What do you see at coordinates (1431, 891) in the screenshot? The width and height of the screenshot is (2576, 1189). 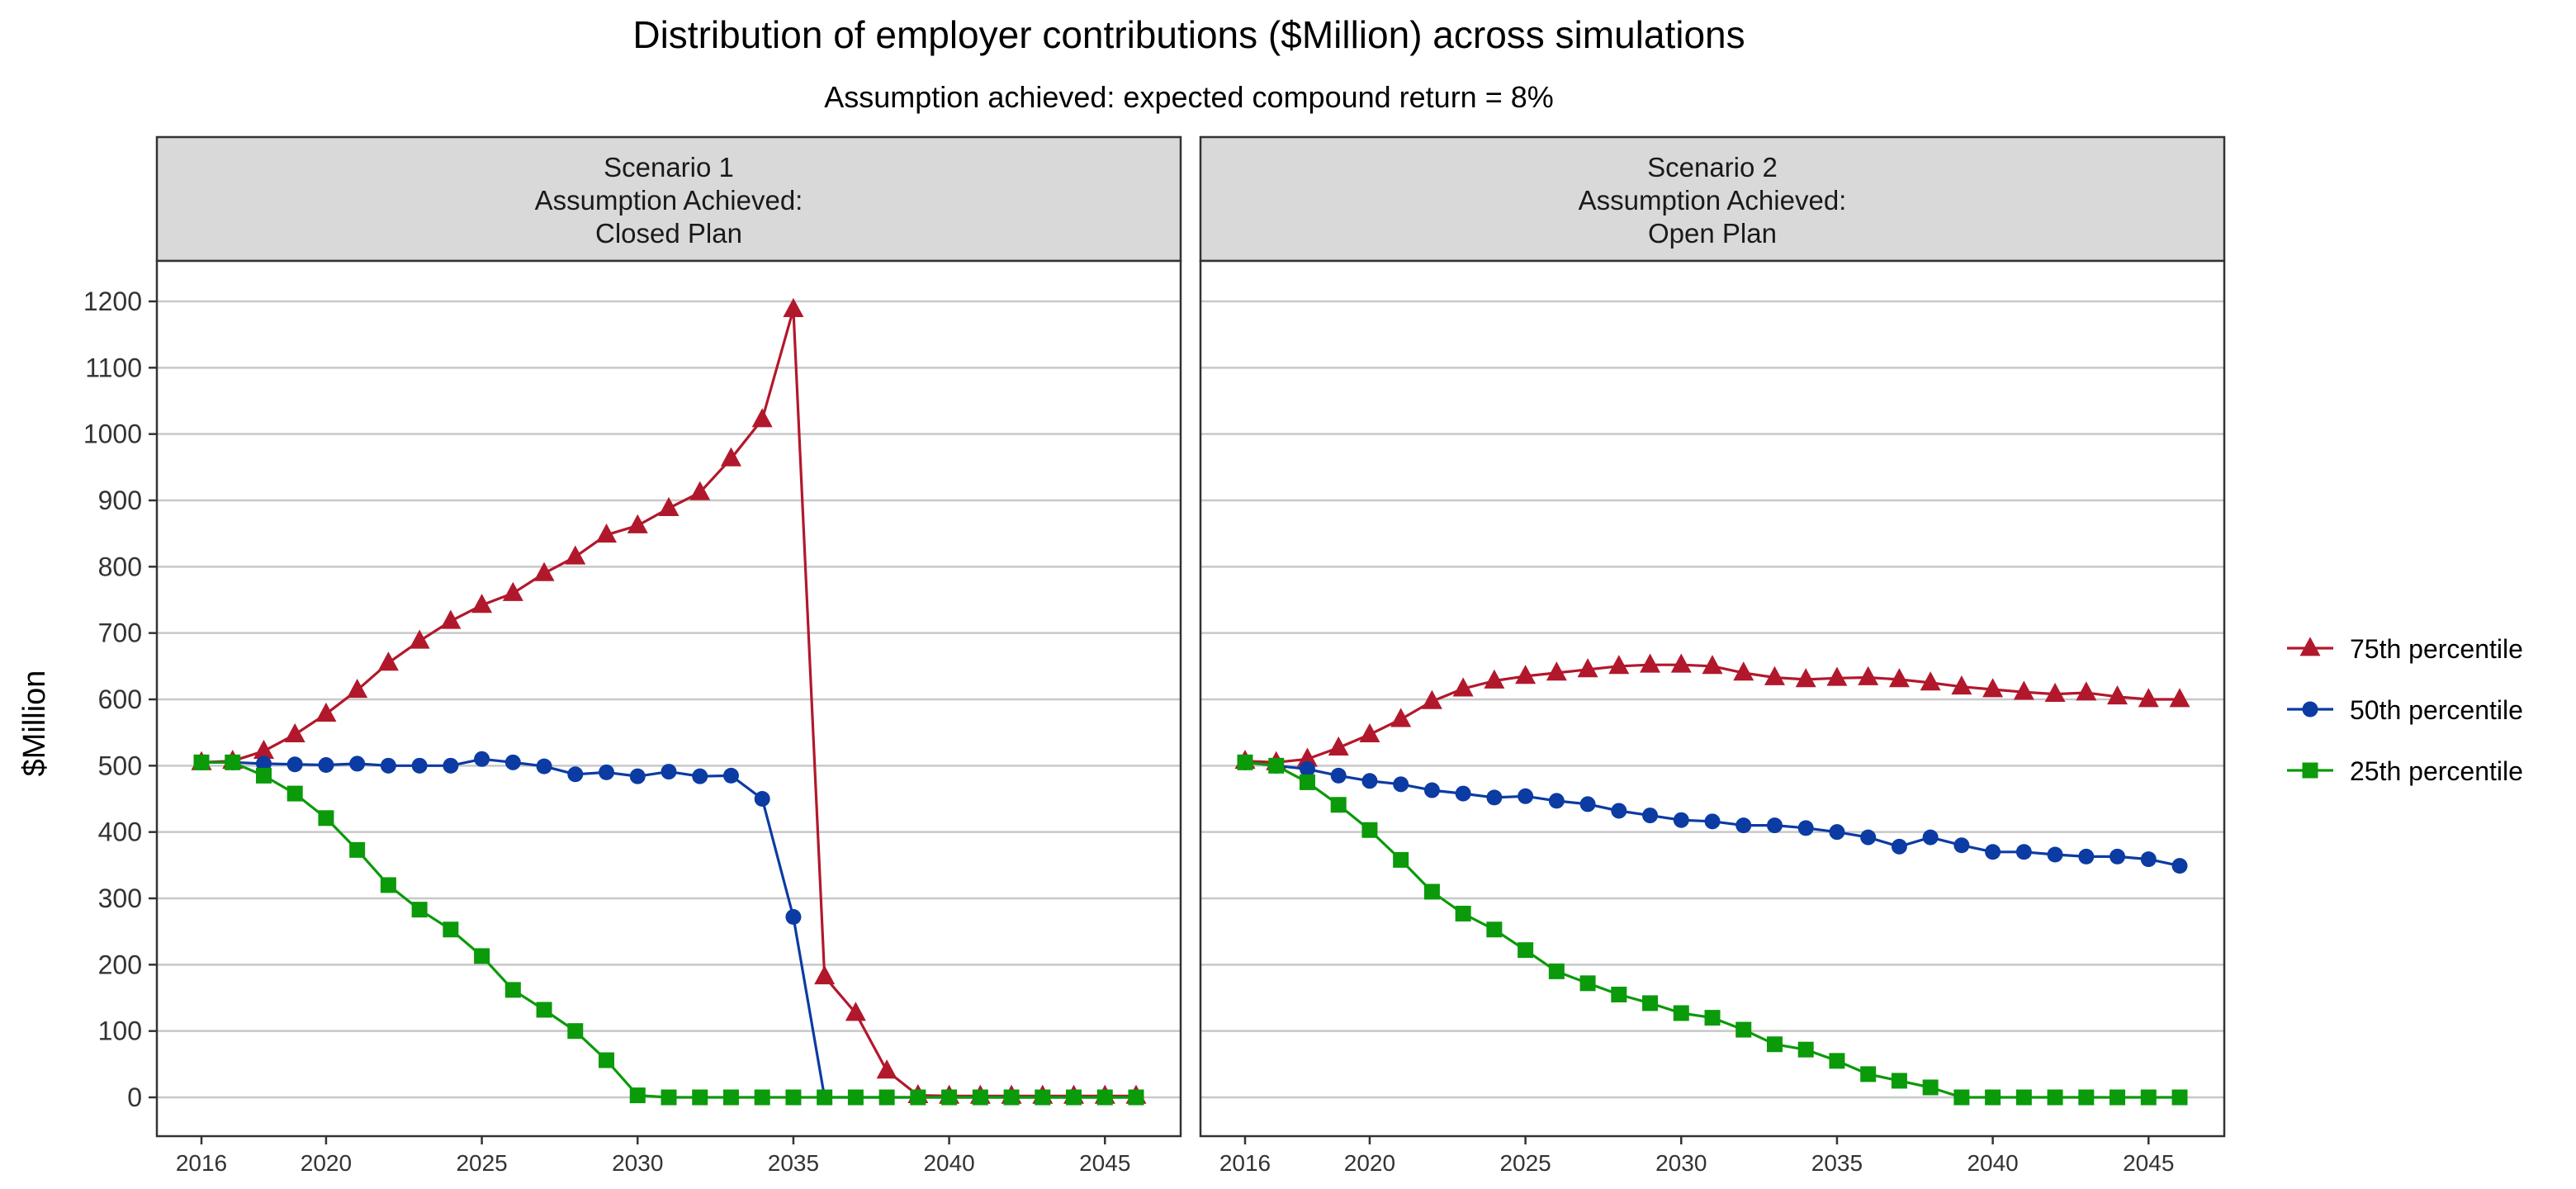 I see `data-point-2022` at bounding box center [1431, 891].